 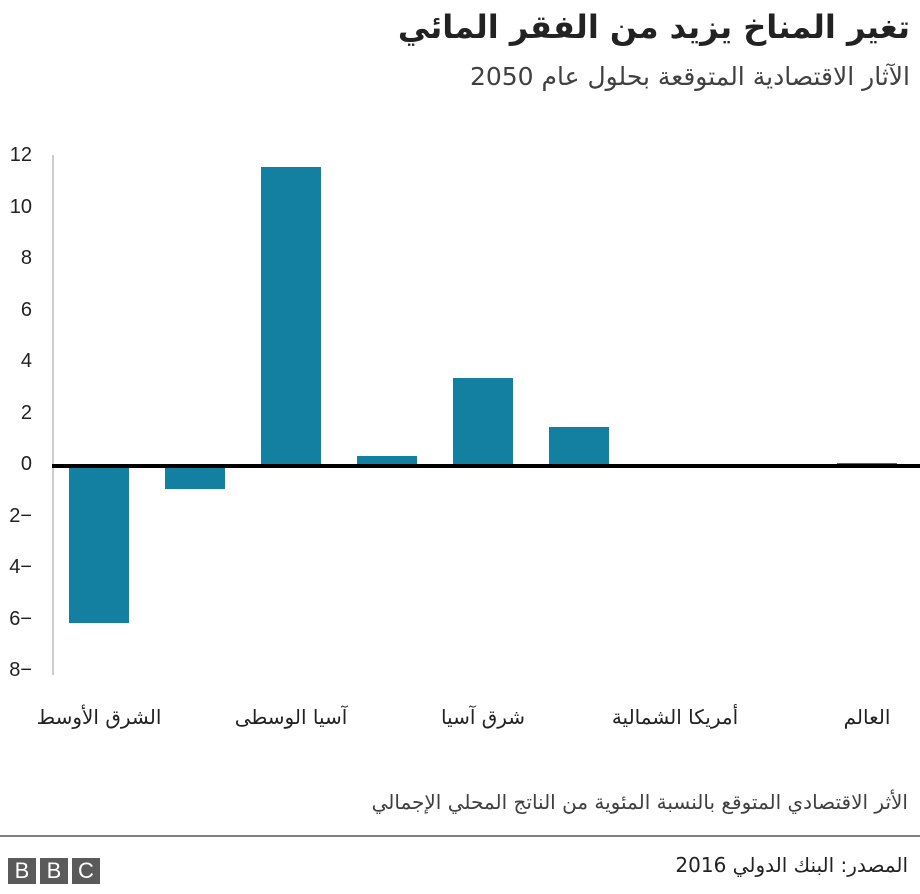 I want to click on x-category-label: العالم, so click(x=867, y=717).